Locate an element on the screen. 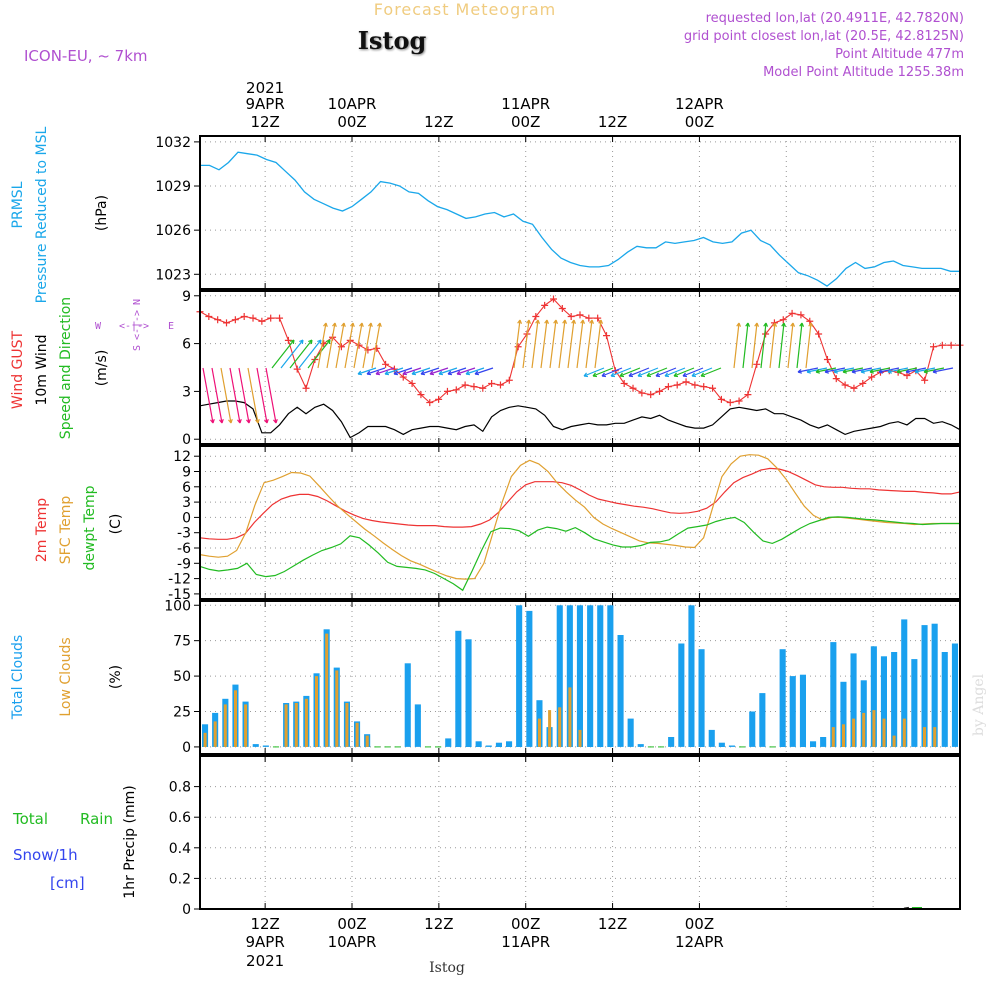 The image size is (1000, 1000). wind-ytick-label: 6 is located at coordinates (186, 345).